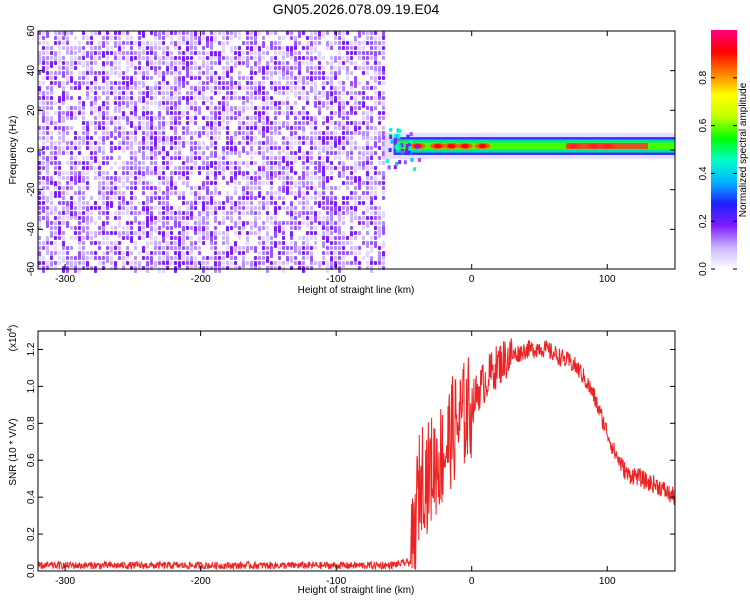 Image resolution: width=750 pixels, height=600 pixels. Describe the element at coordinates (482, 146) in the screenshot. I see `signal-hotspot-core` at that location.